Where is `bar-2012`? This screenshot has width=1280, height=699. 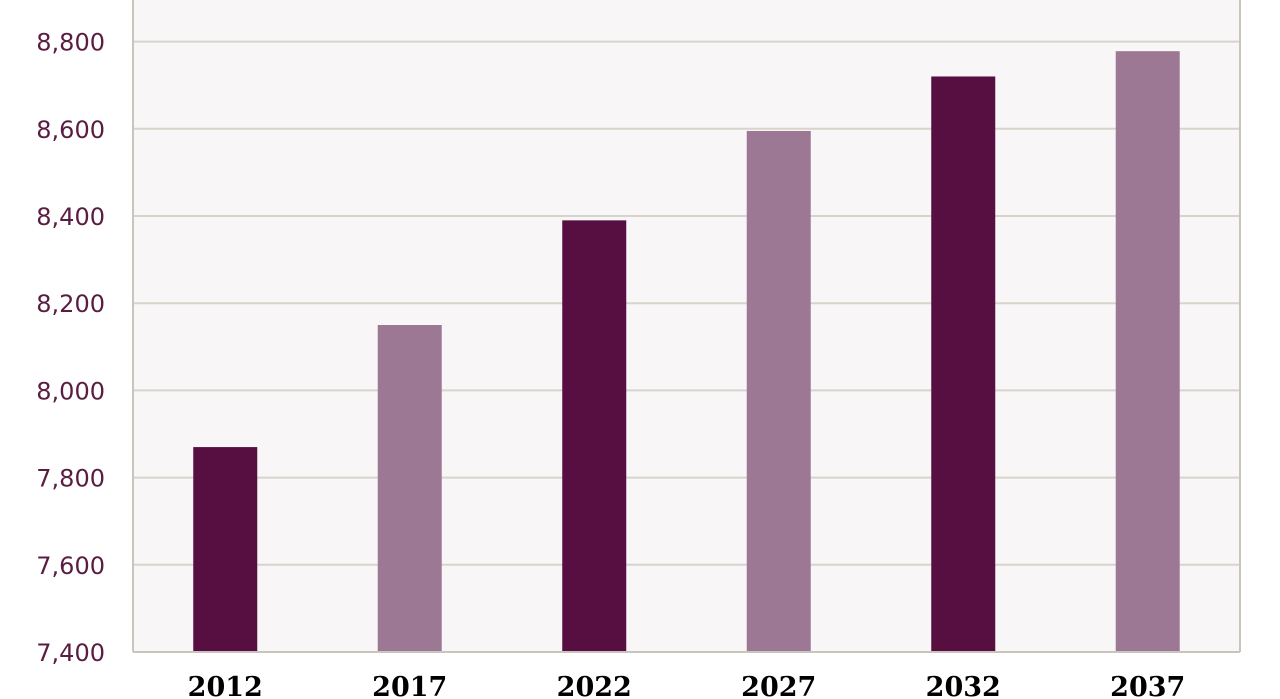
bar-2012 is located at coordinates (225, 549).